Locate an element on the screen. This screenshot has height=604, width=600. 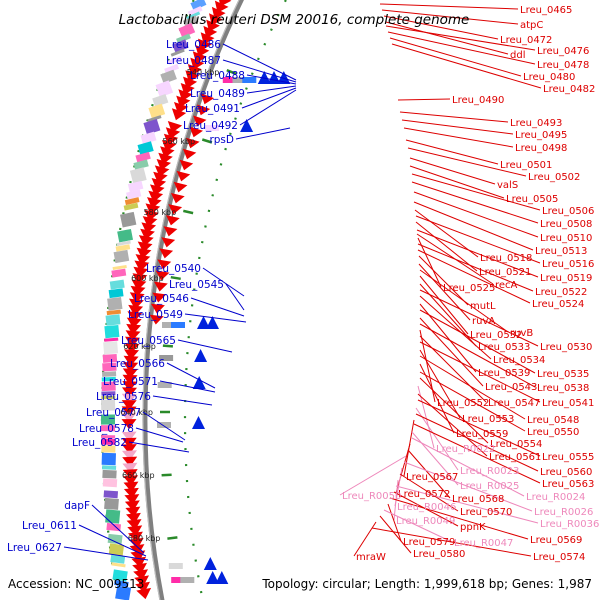
reverse-gene-label: Lreu_0563 is located at coordinates (568, 484).